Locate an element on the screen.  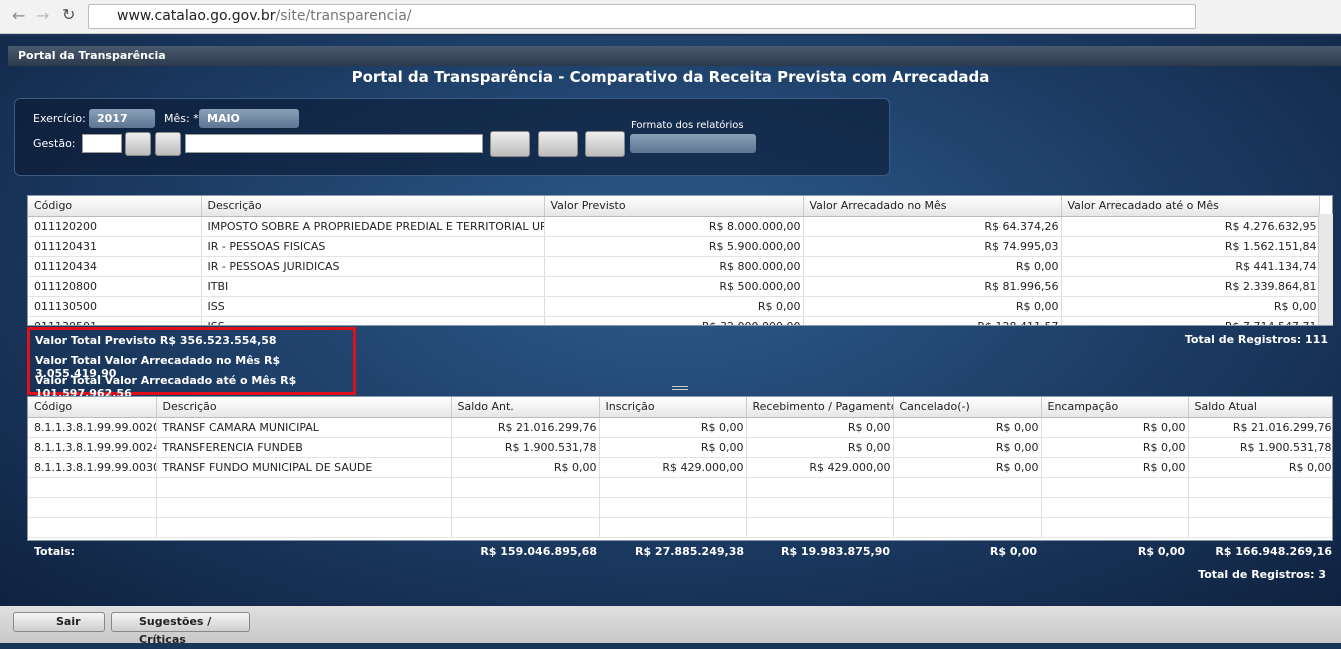
exercicio-select: 2017 is located at coordinates (122, 118).